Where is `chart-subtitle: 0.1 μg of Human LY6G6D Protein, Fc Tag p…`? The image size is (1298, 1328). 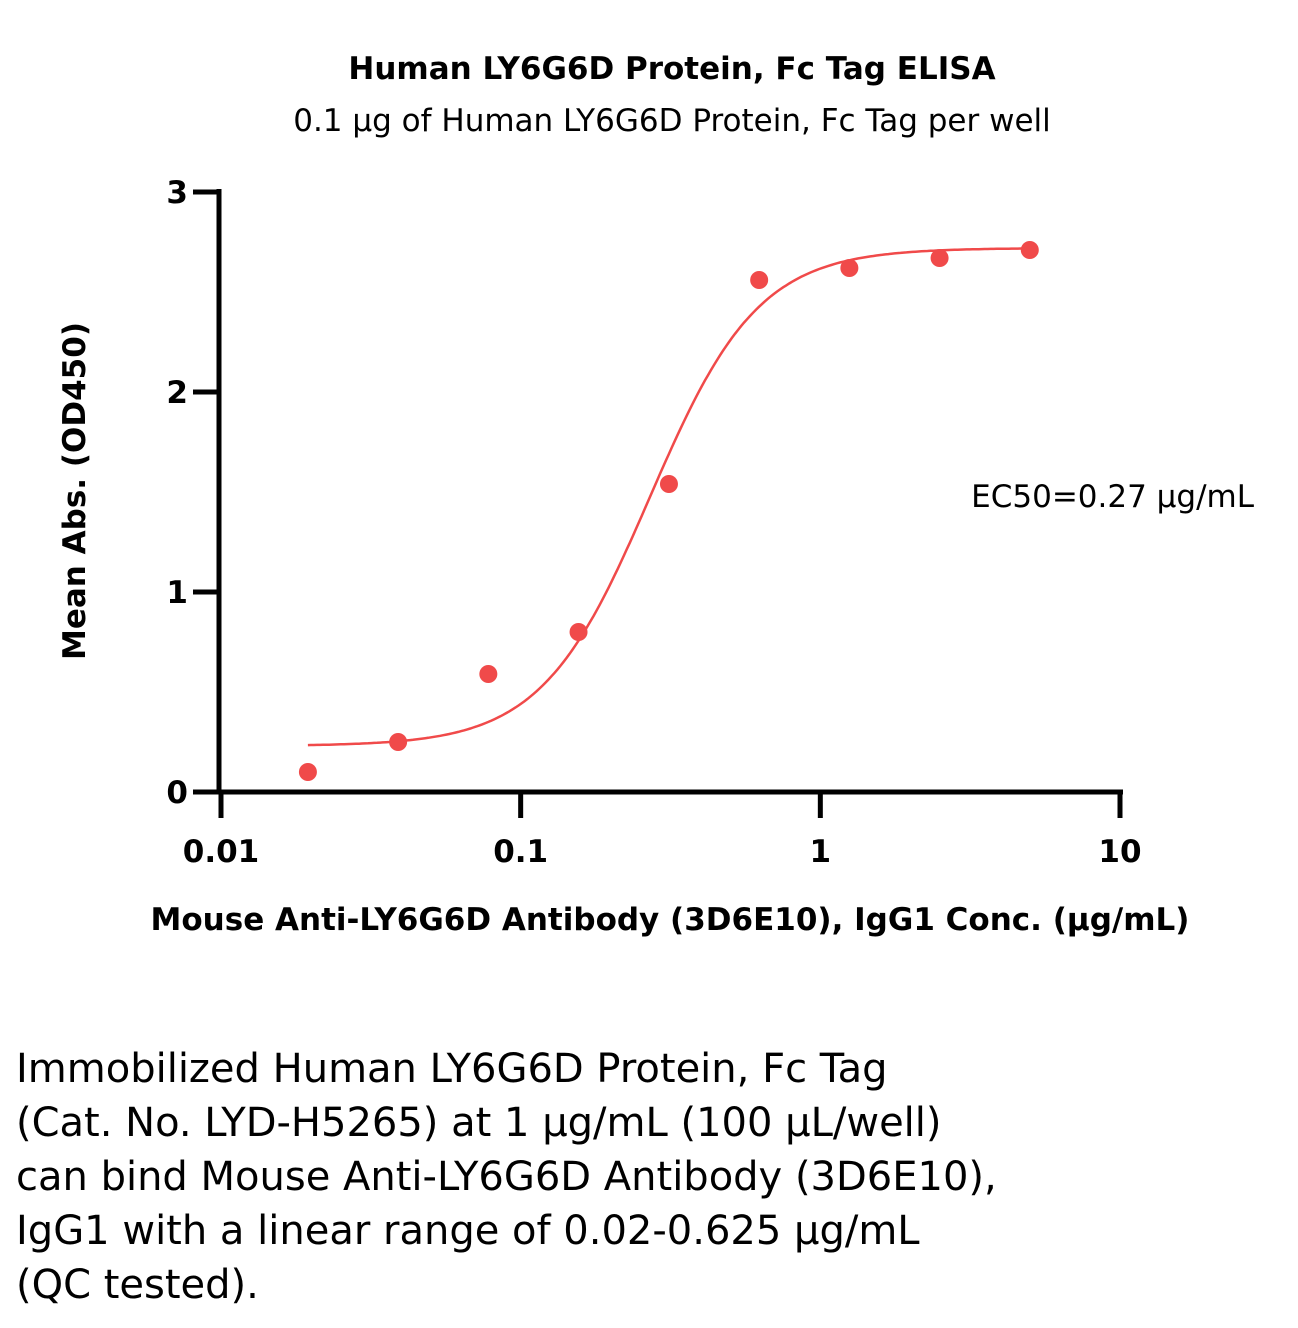
chart-subtitle: 0.1 μg of Human LY6G6D Protein, Fc Tag p… is located at coordinates (672, 121).